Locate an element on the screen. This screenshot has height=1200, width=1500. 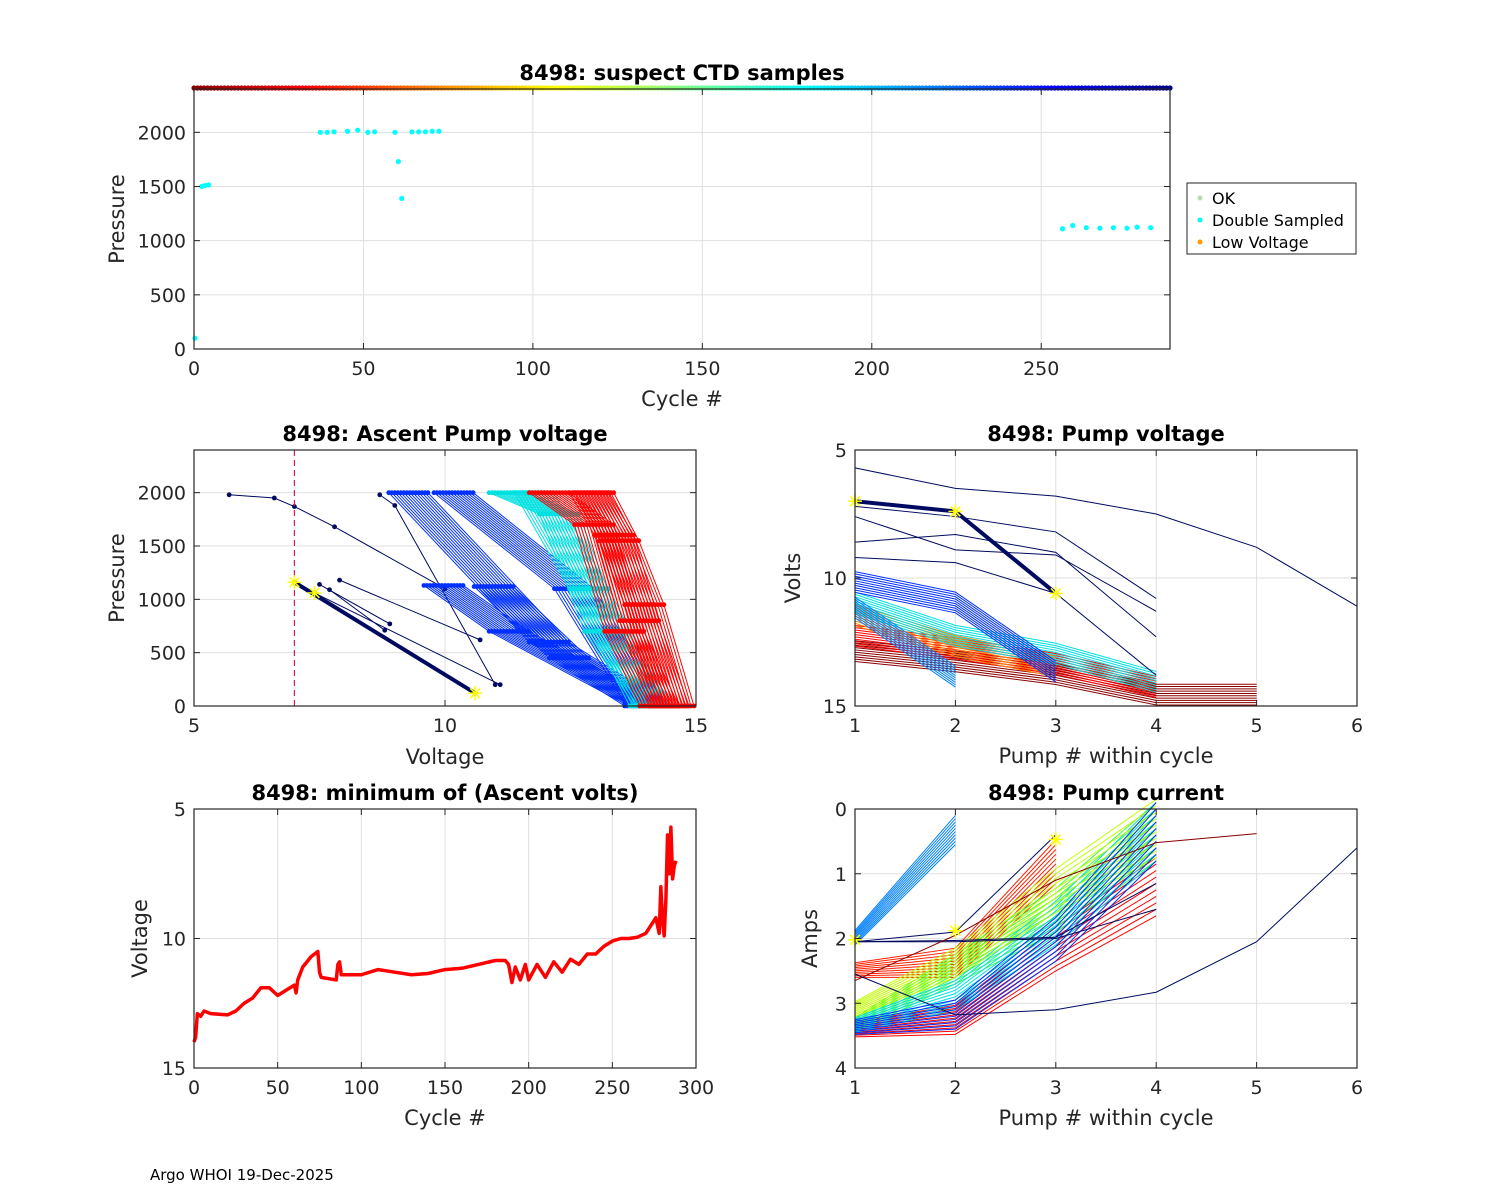
y-tick-label: 500 is located at coordinates (168, 296).